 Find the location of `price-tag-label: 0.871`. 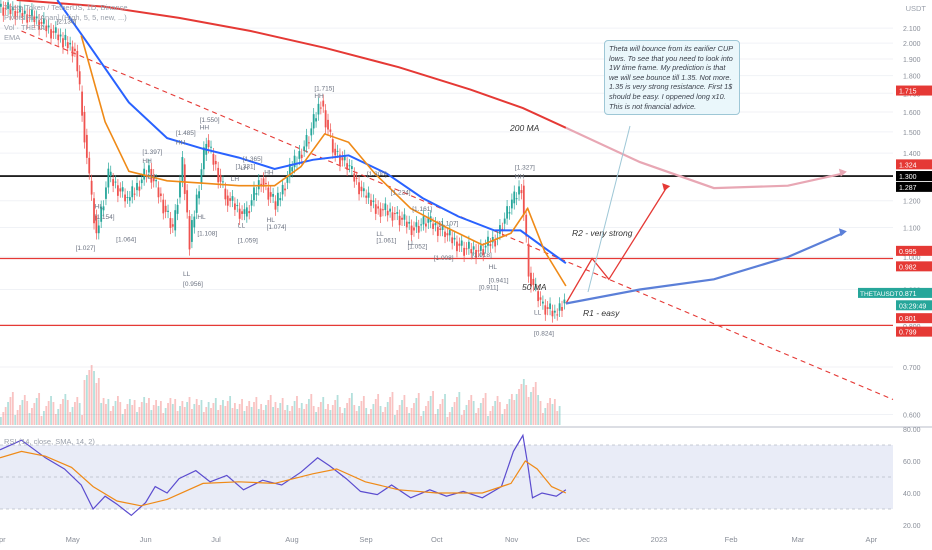

price-tag-label: 0.871 is located at coordinates (908, 294).